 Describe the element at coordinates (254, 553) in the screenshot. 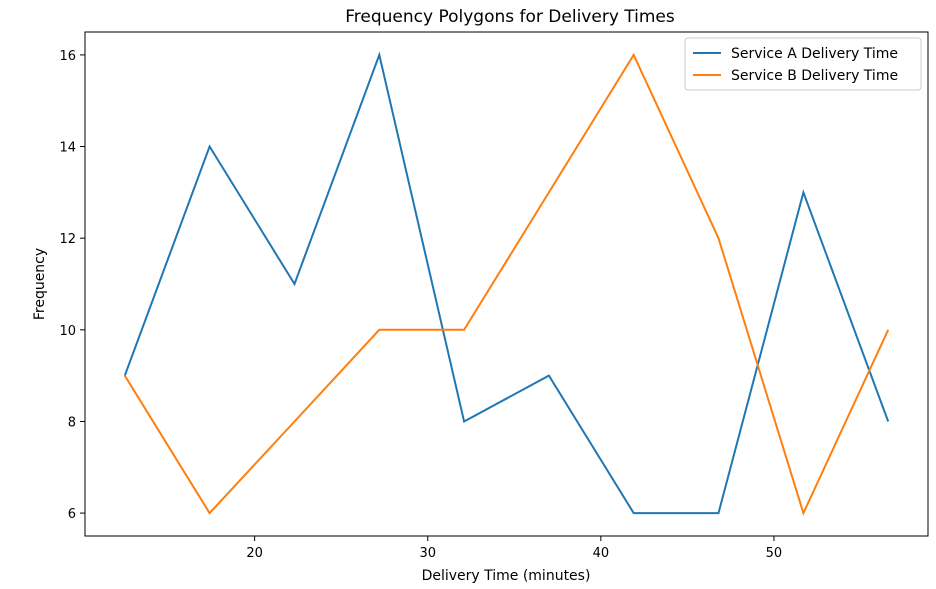

I see `x-tick-label: 20` at that location.